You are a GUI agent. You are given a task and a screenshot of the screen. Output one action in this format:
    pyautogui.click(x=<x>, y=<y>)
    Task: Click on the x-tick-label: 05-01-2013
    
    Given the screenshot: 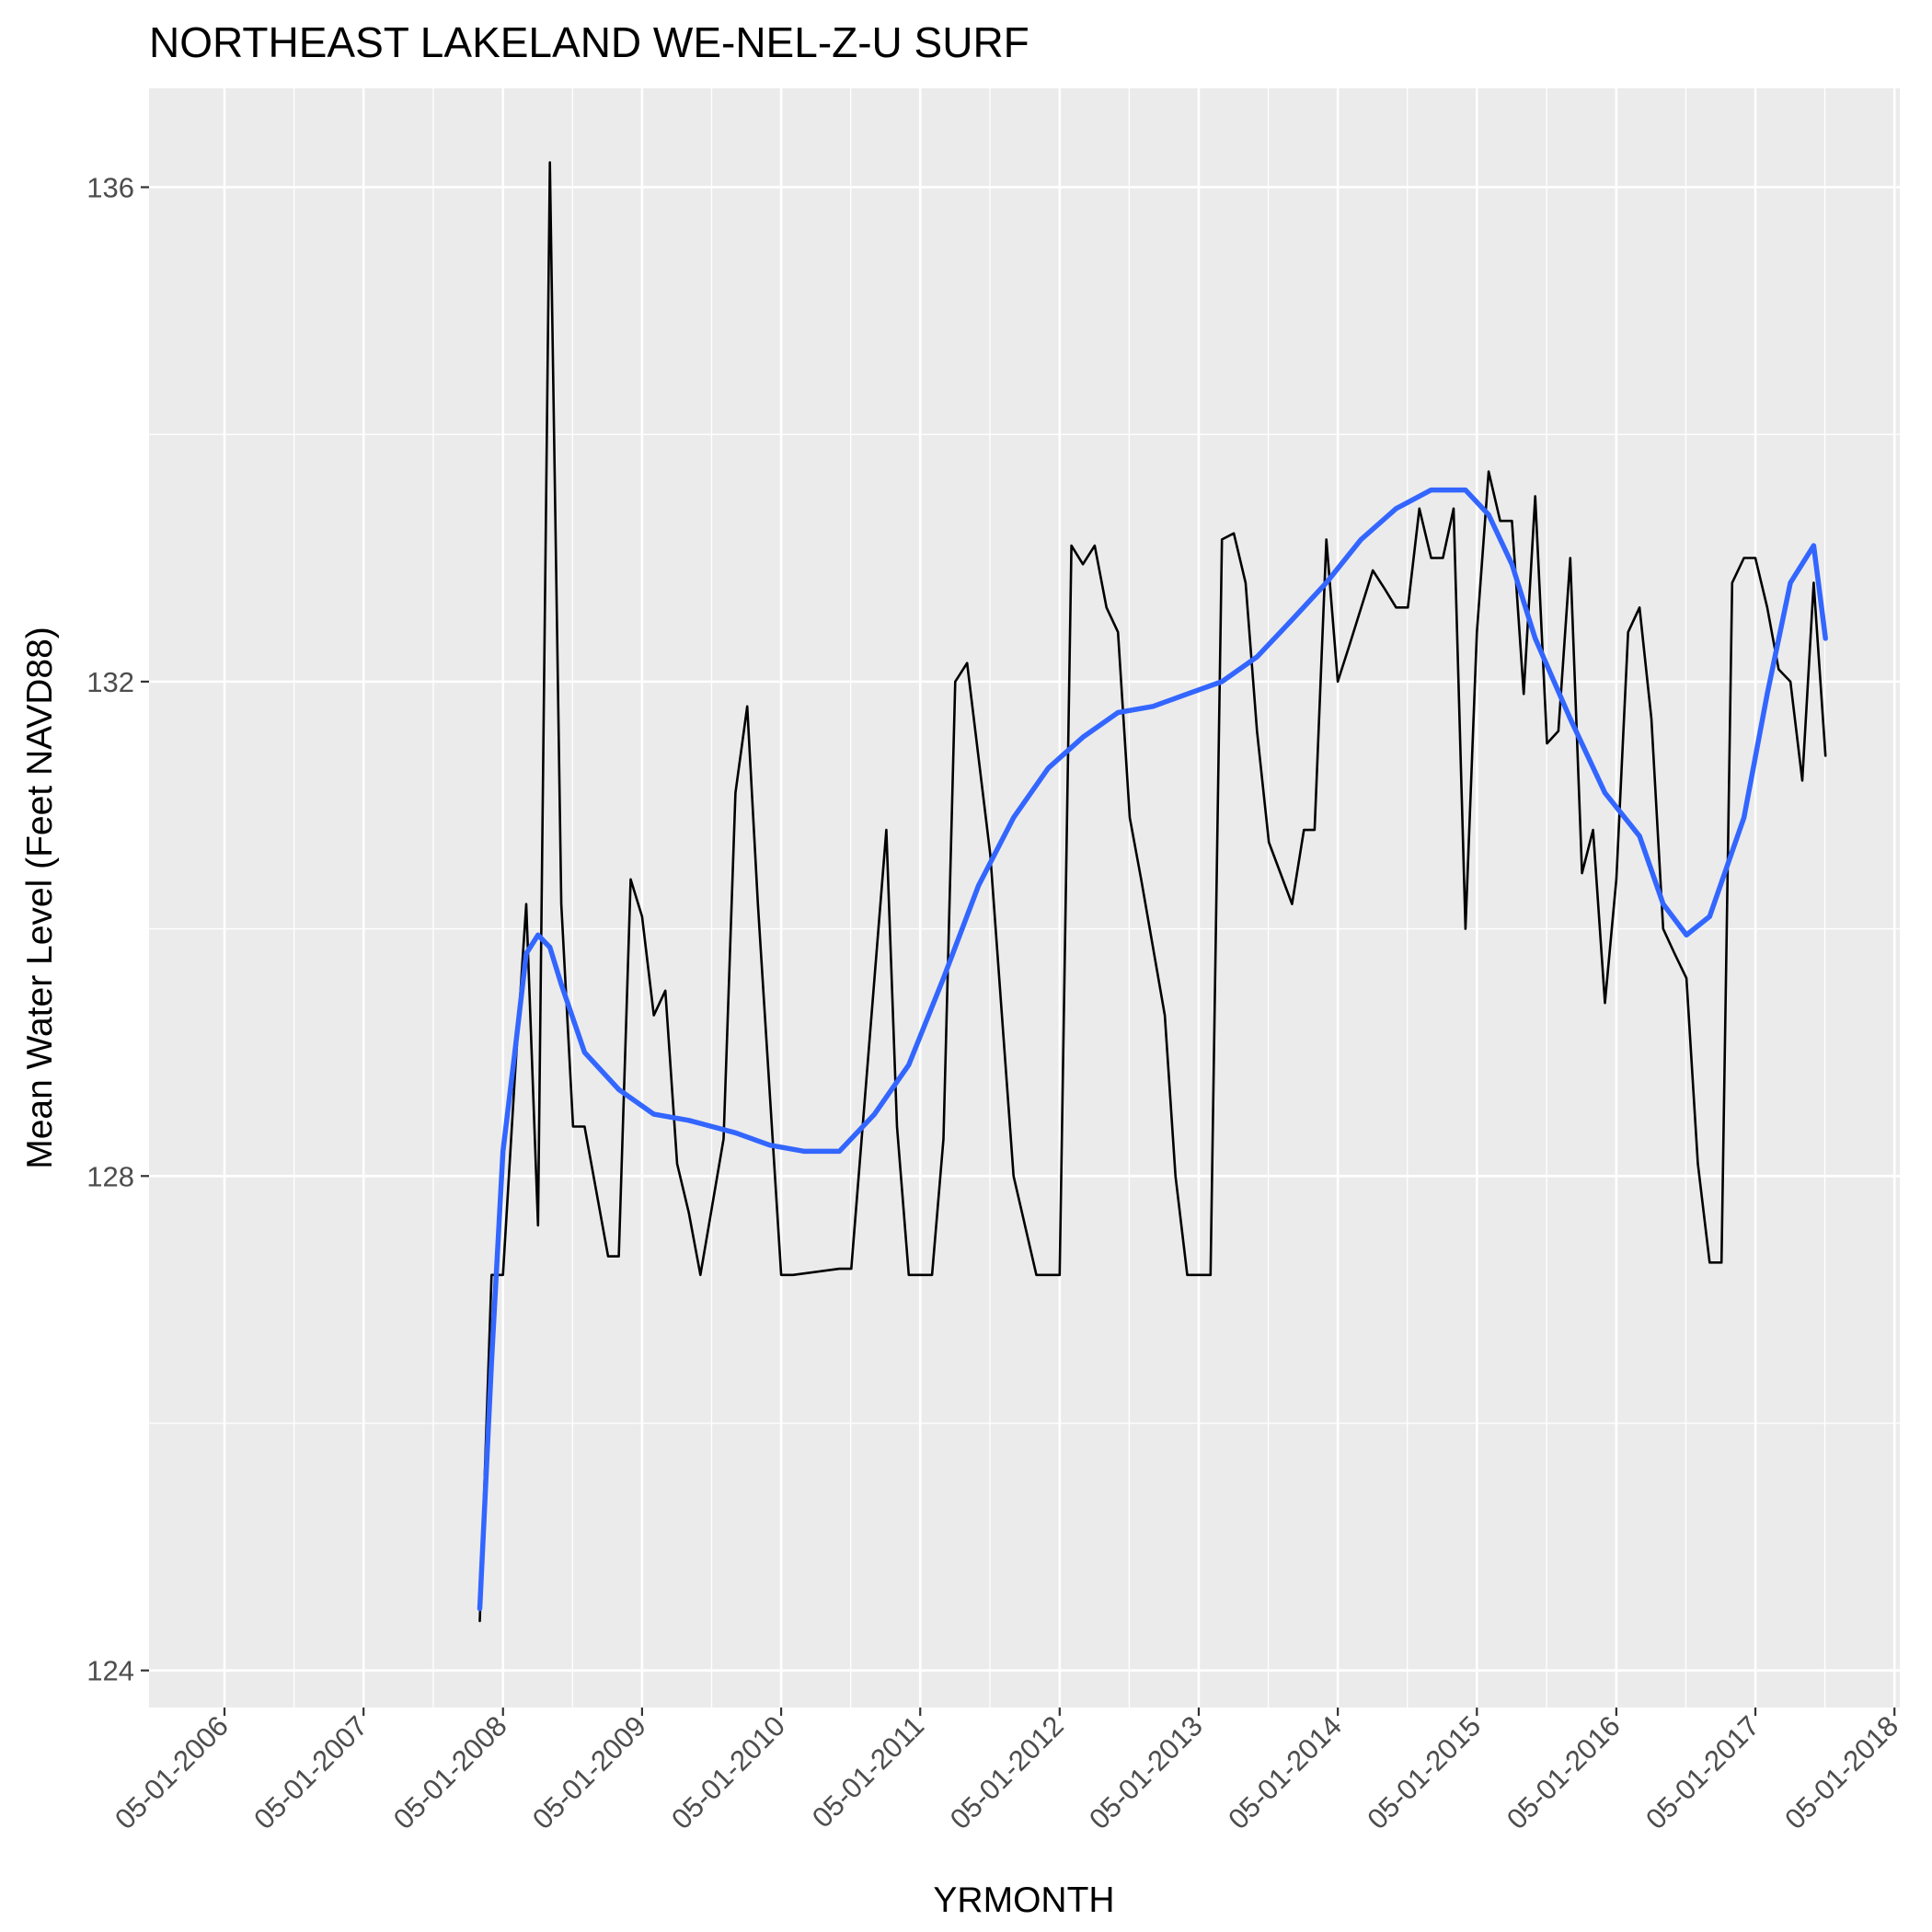 What is the action you would take?
    pyautogui.click(x=1146, y=1772)
    